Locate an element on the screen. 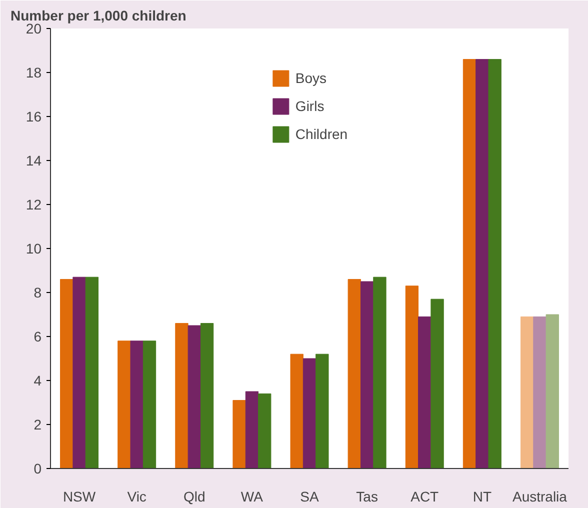  y-tick-label: 10 is located at coordinates (34, 248).